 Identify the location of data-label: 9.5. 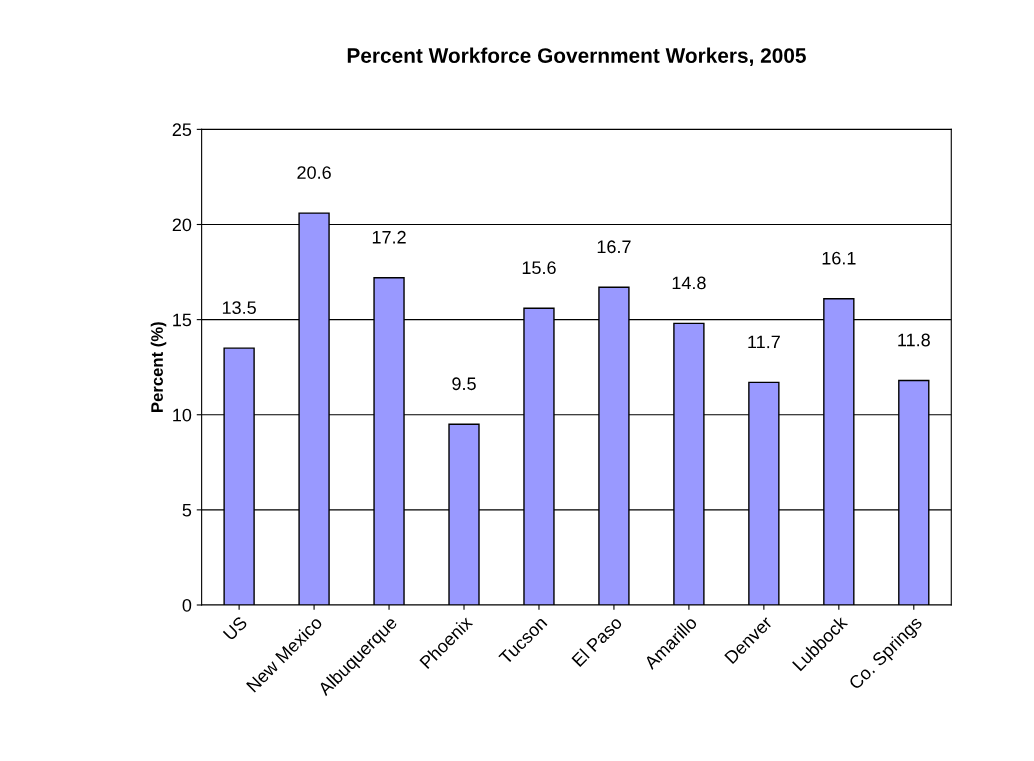
(464, 384).